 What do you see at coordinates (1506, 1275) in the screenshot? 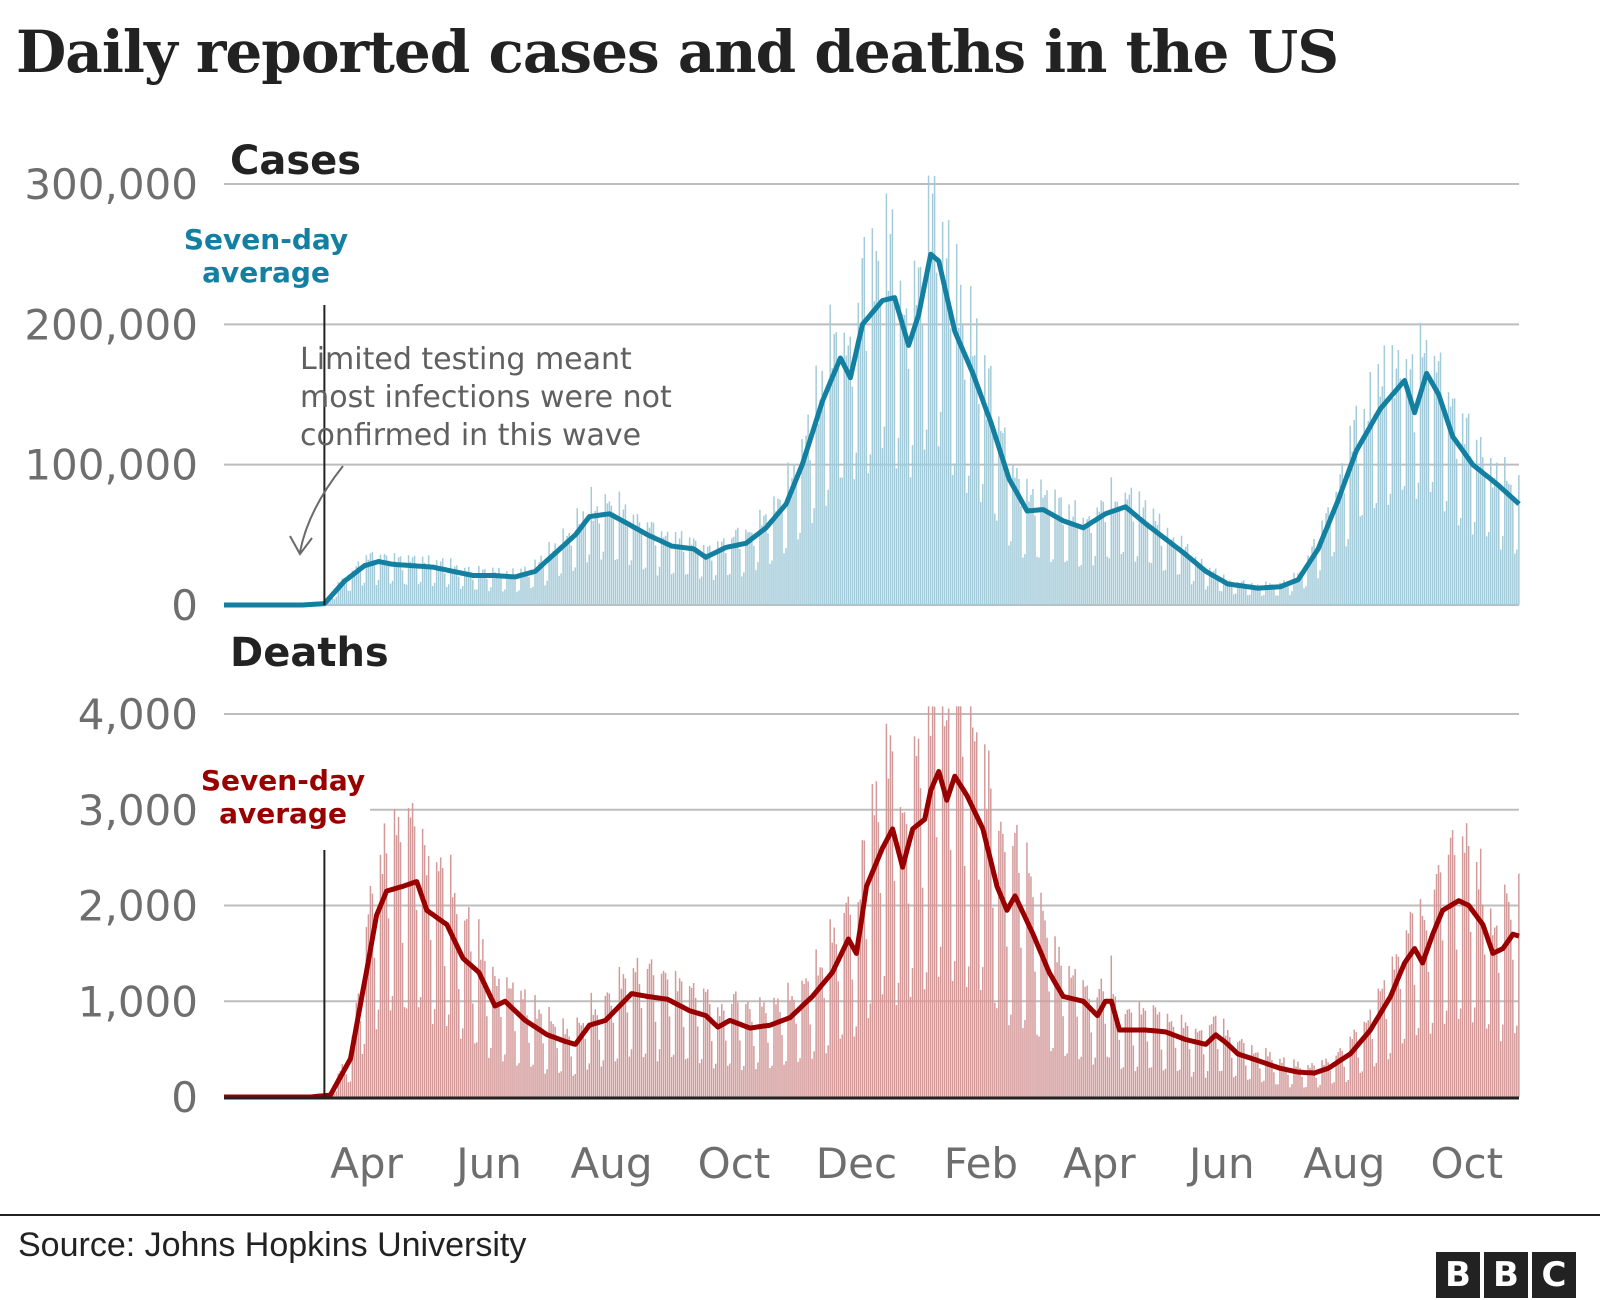
I see `bbc-logo-letter: B` at bounding box center [1506, 1275].